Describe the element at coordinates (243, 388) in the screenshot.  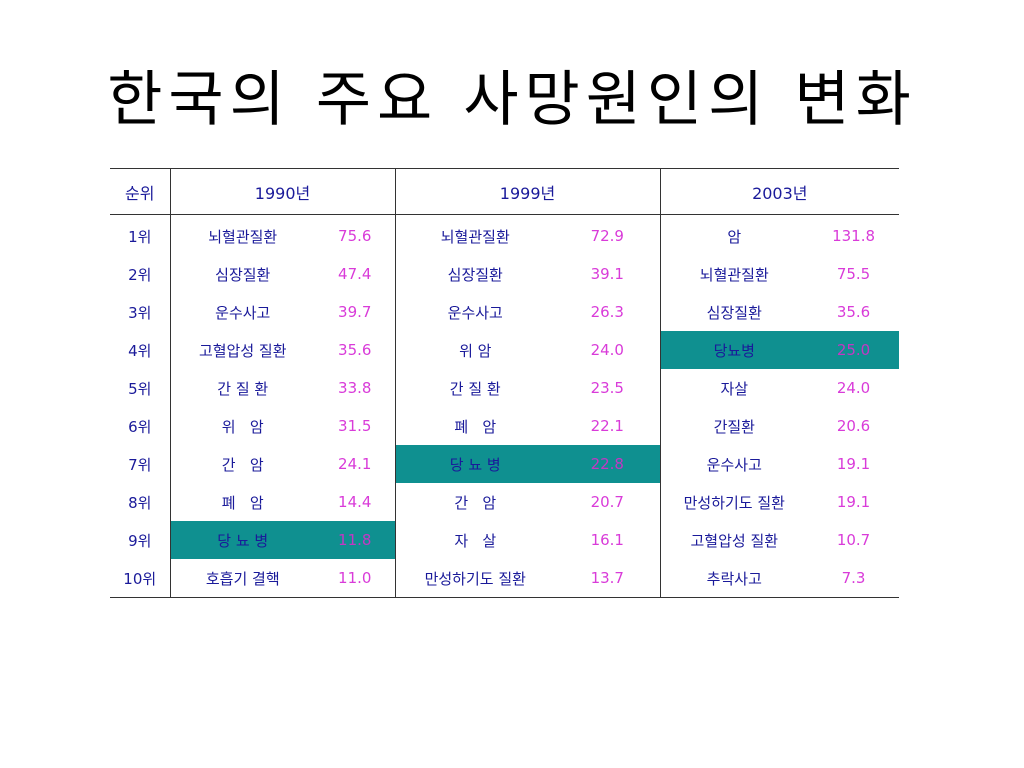
I see `cause-1990: 간 질 환` at that location.